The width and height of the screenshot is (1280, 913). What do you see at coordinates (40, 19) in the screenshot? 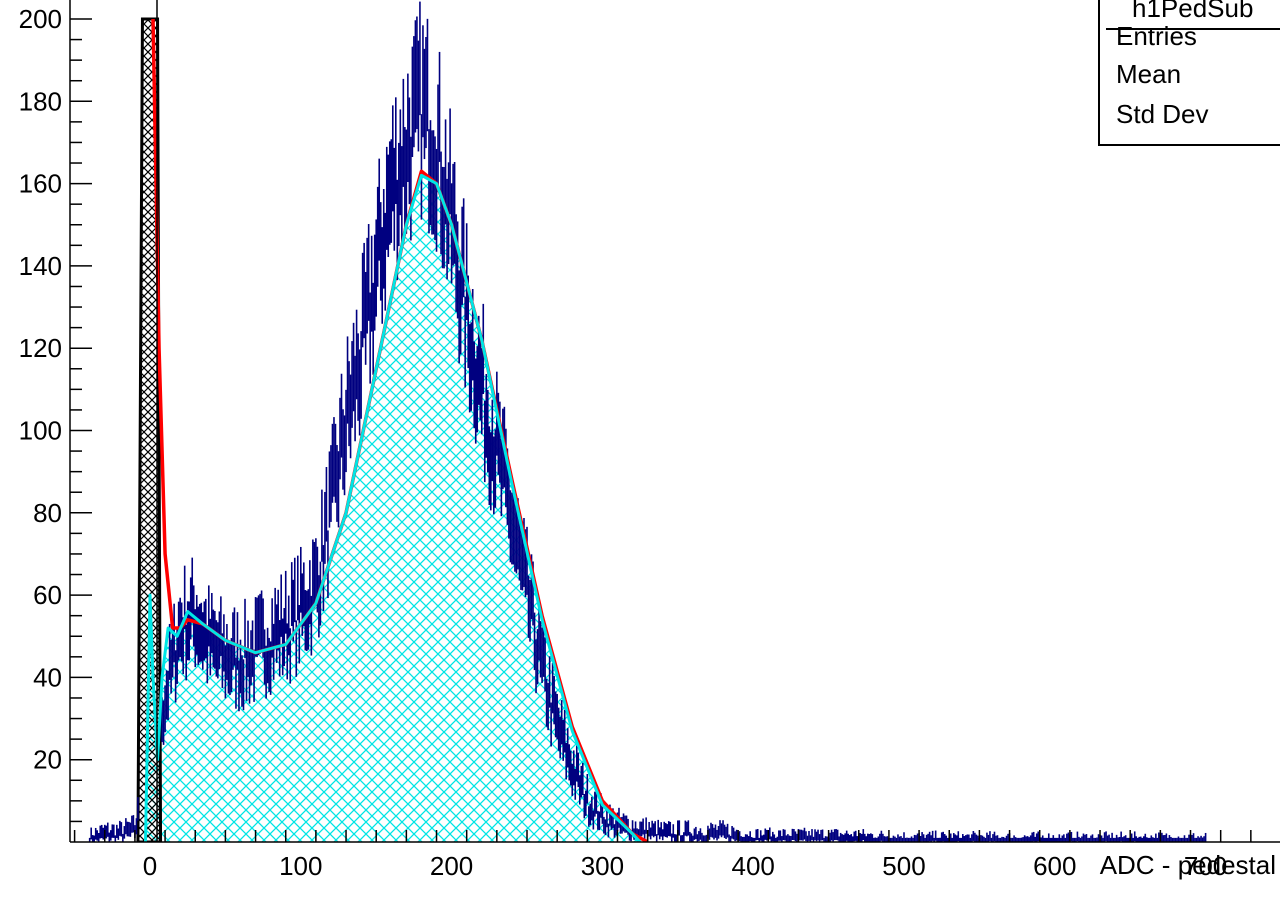
I see `y-tick-label: 200` at bounding box center [40, 19].